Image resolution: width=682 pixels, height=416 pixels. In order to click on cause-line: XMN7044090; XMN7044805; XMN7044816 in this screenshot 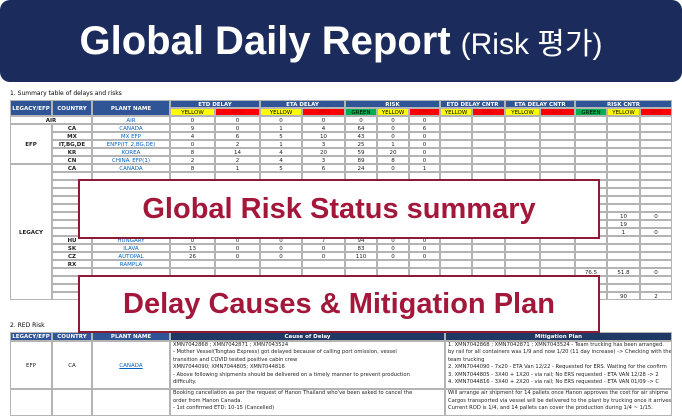, I will do `click(229, 367)`.